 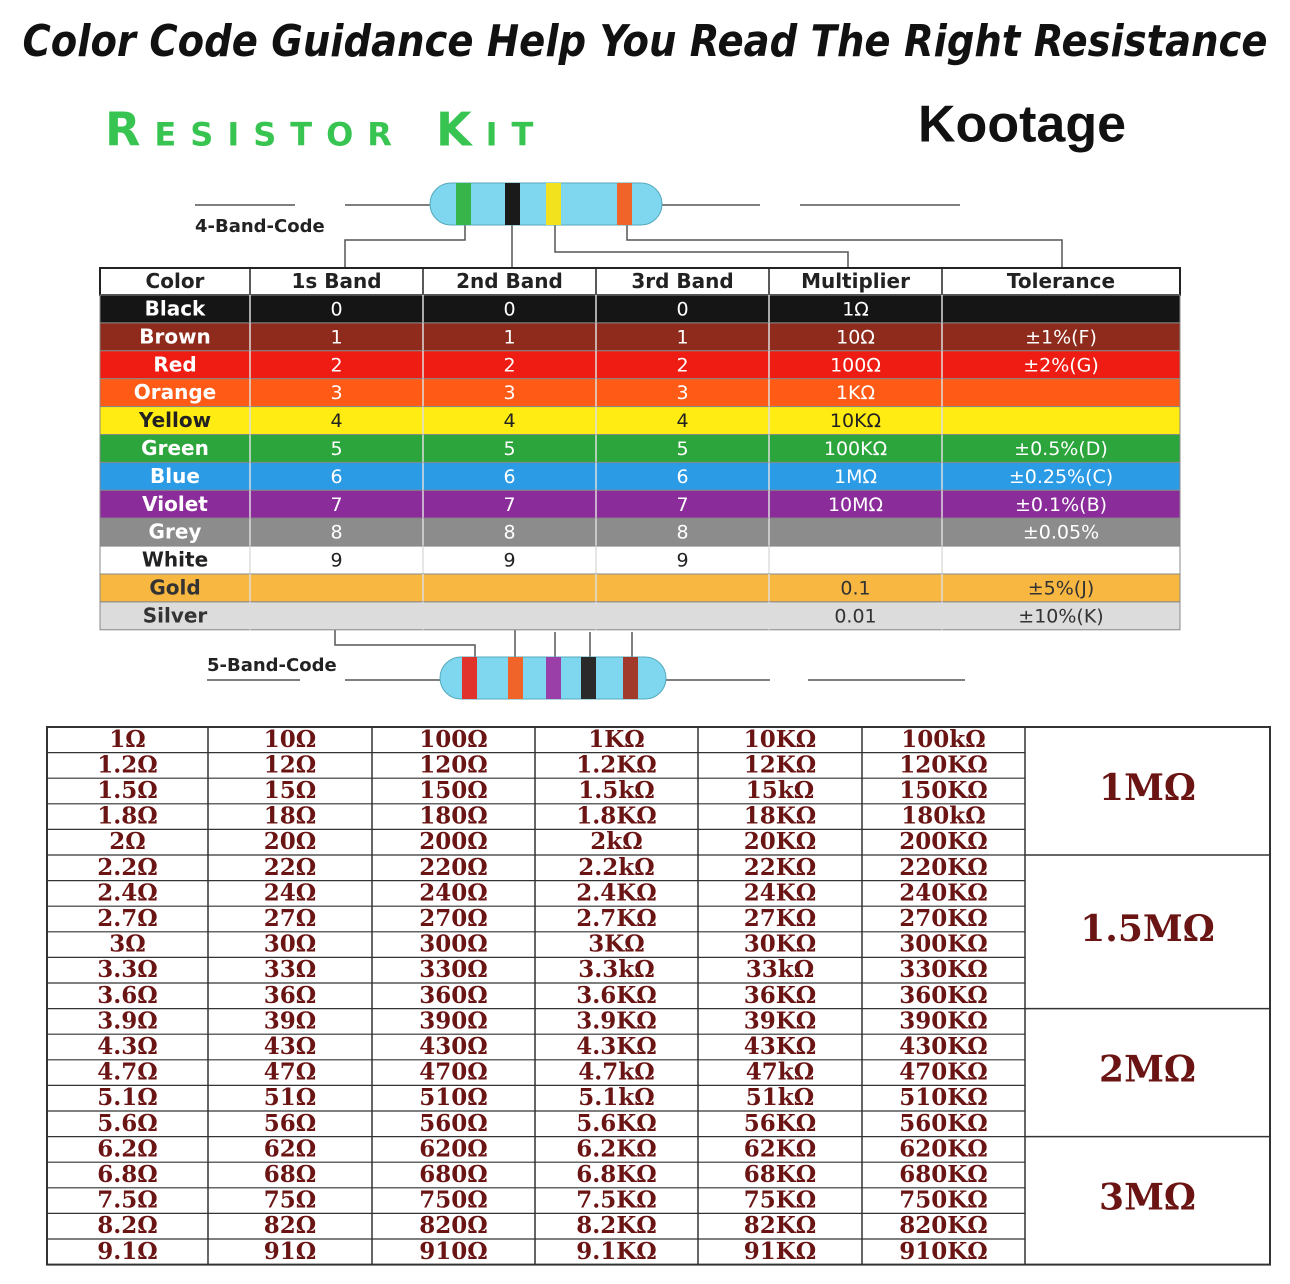 What do you see at coordinates (640, 504) in the screenshot?
I see `color-row` at bounding box center [640, 504].